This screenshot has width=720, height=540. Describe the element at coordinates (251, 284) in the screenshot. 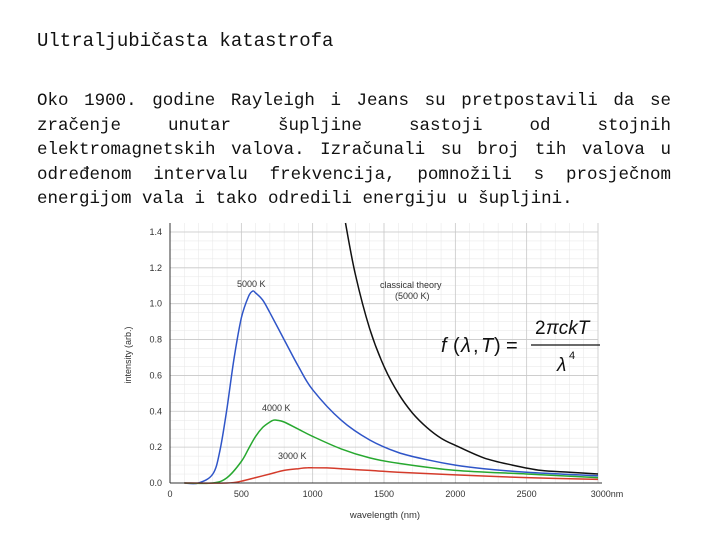

I see `label-5000k: 5000 K` at that location.